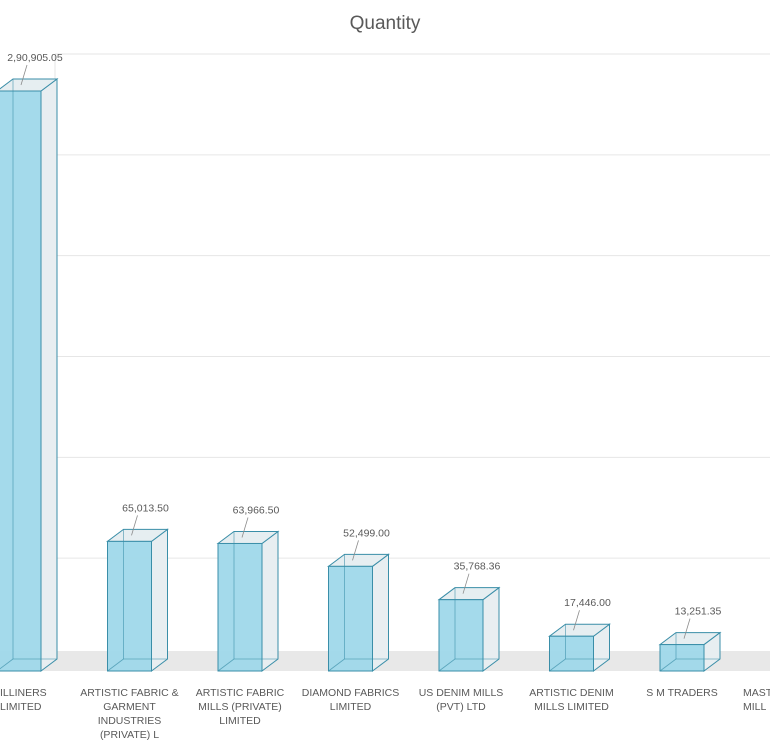 This screenshot has width=770, height=753. I want to click on chart-title: Quantity, so click(385, 23).